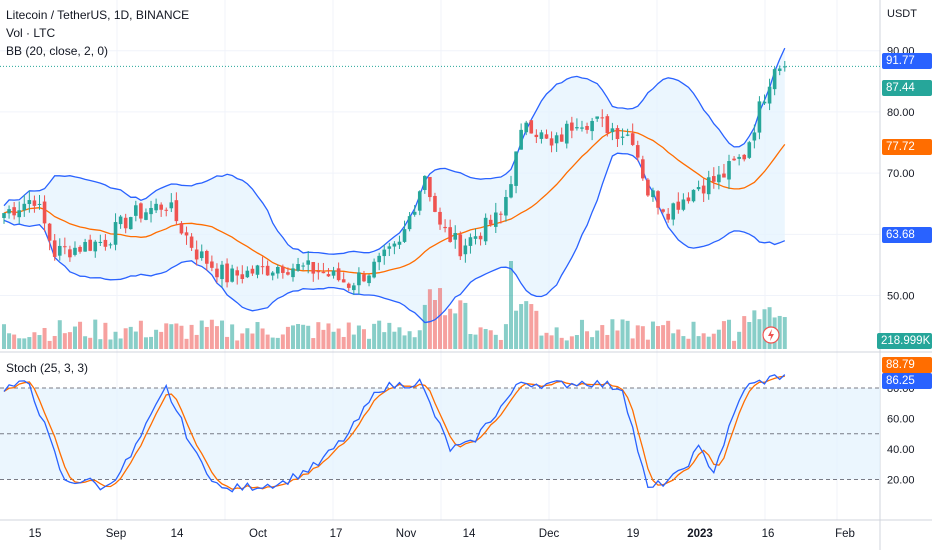 The image size is (932, 550). I want to click on stoch-legend: Stoch (25, 3, 3), so click(47, 368).